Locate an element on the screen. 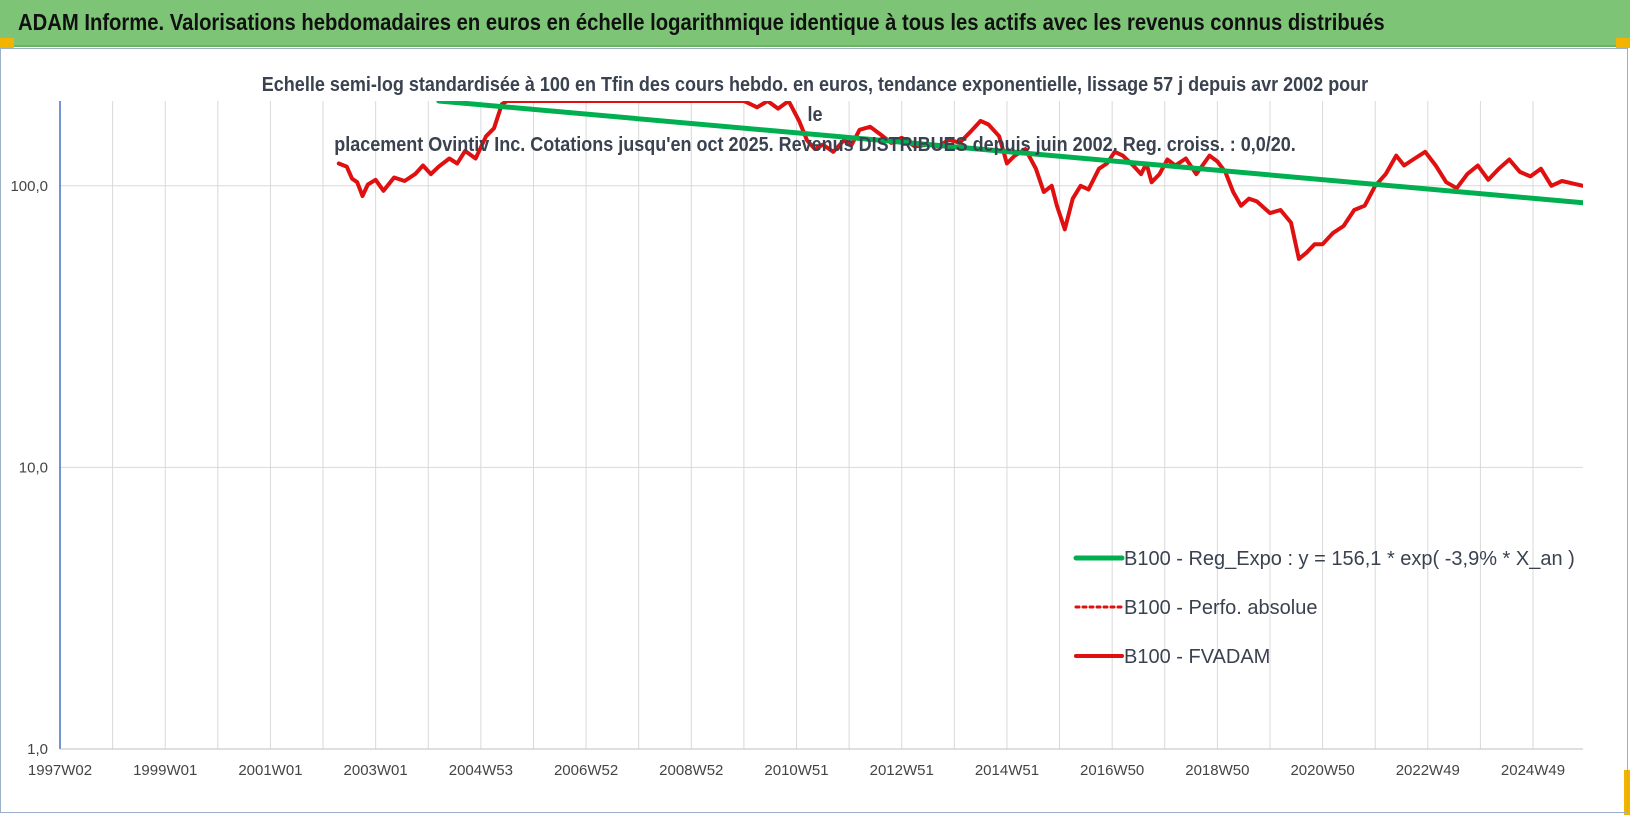  legend-entry-fvadam: B100 - FVADAM is located at coordinates (1172, 657).